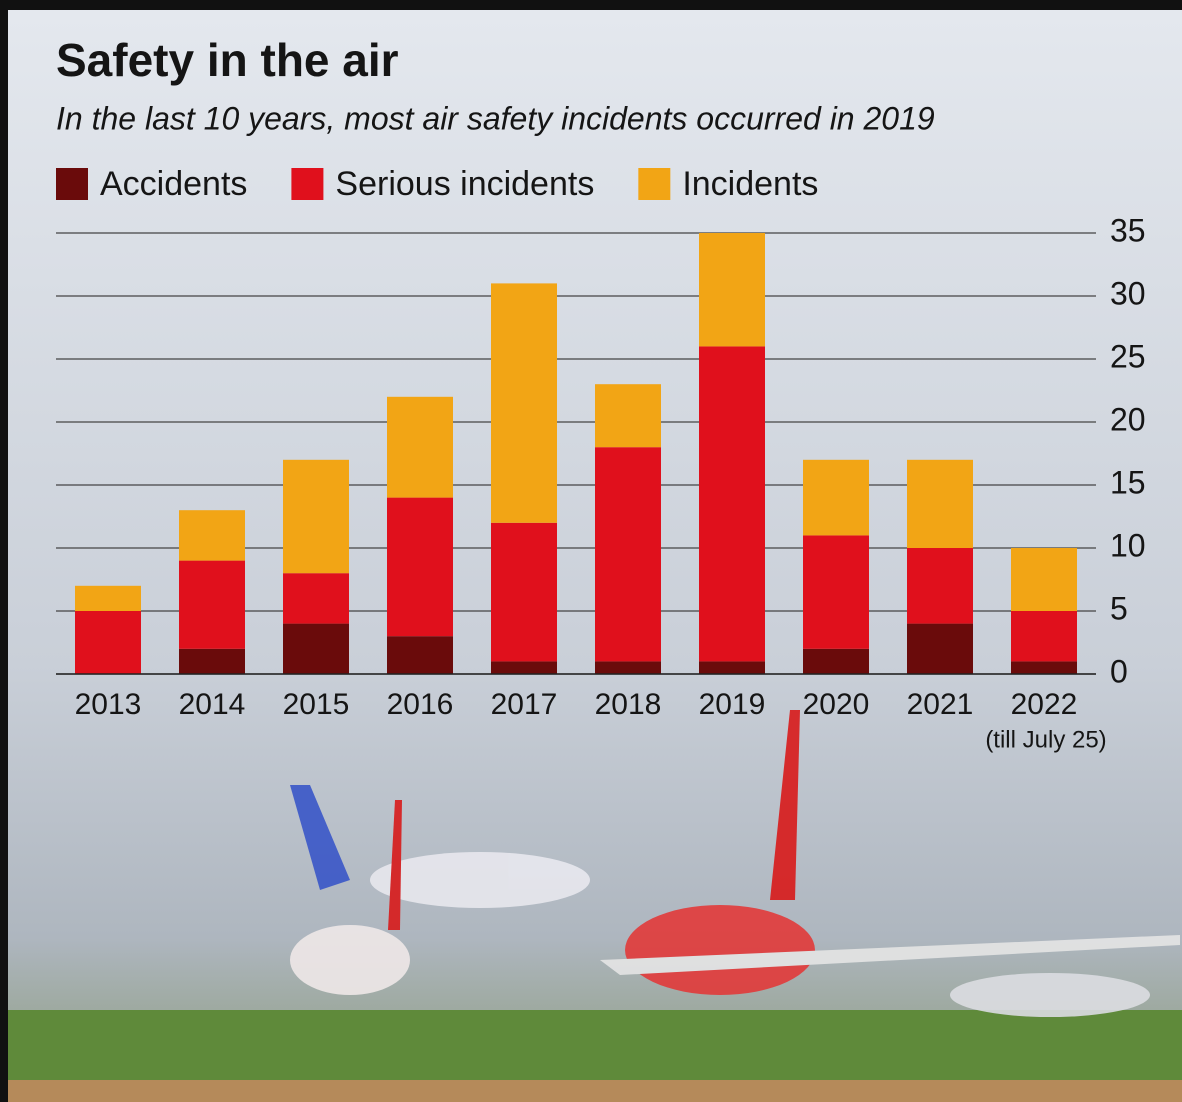  What do you see at coordinates (595, 1091) in the screenshot?
I see `ground` at bounding box center [595, 1091].